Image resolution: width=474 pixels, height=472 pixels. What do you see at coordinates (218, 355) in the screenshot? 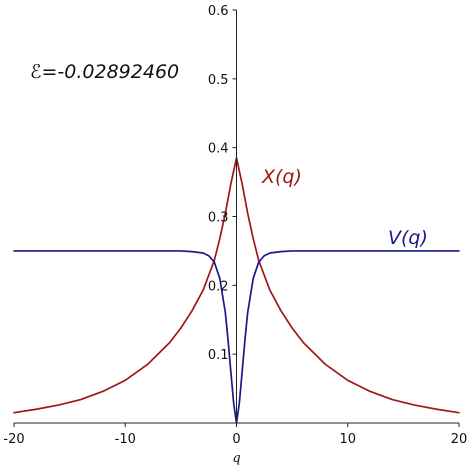
I see `y-tick-label: 0.1` at bounding box center [218, 355].